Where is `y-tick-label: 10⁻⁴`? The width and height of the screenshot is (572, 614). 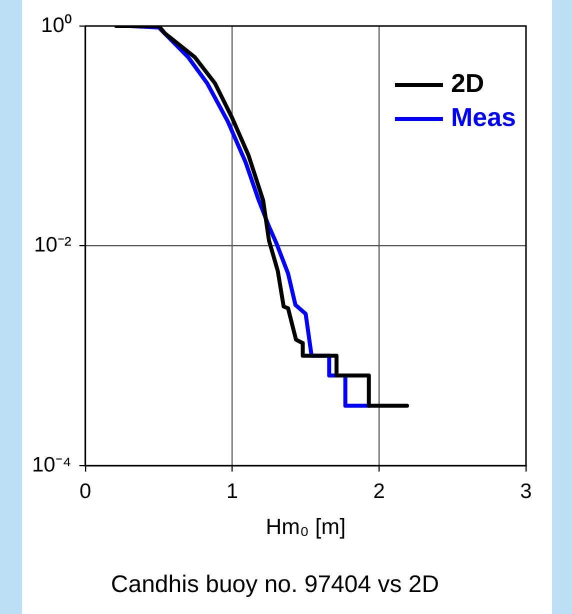 y-tick-label: 10⁻⁴ is located at coordinates (52, 464).